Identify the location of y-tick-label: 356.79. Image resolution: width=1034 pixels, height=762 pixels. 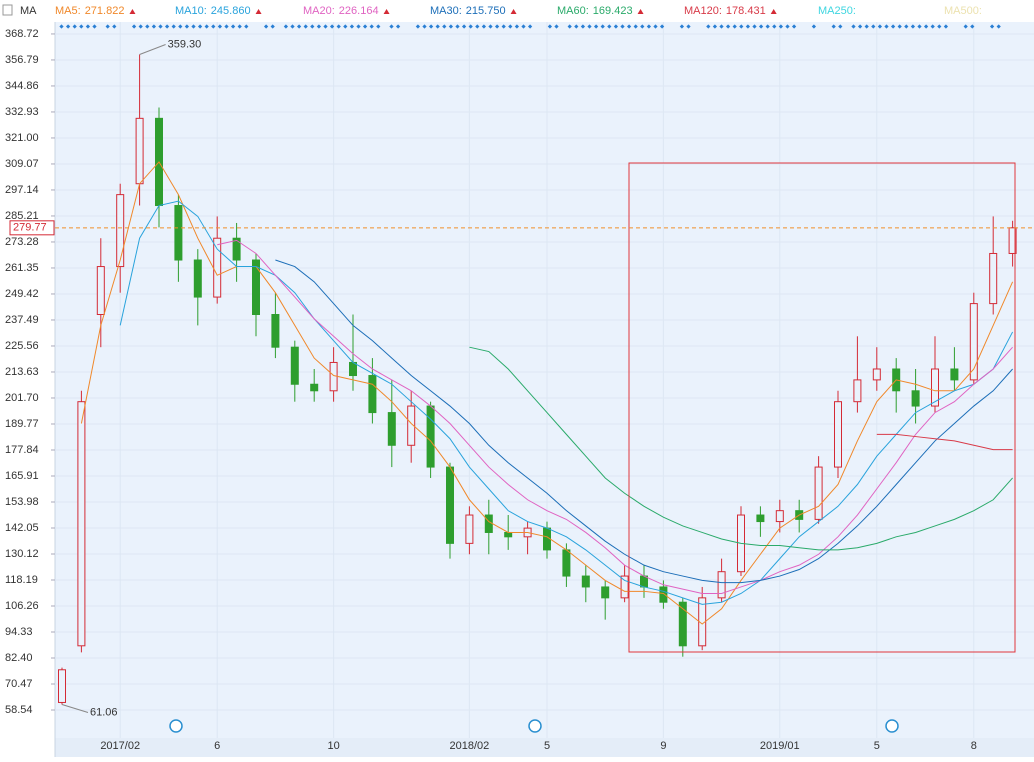
(22, 60).